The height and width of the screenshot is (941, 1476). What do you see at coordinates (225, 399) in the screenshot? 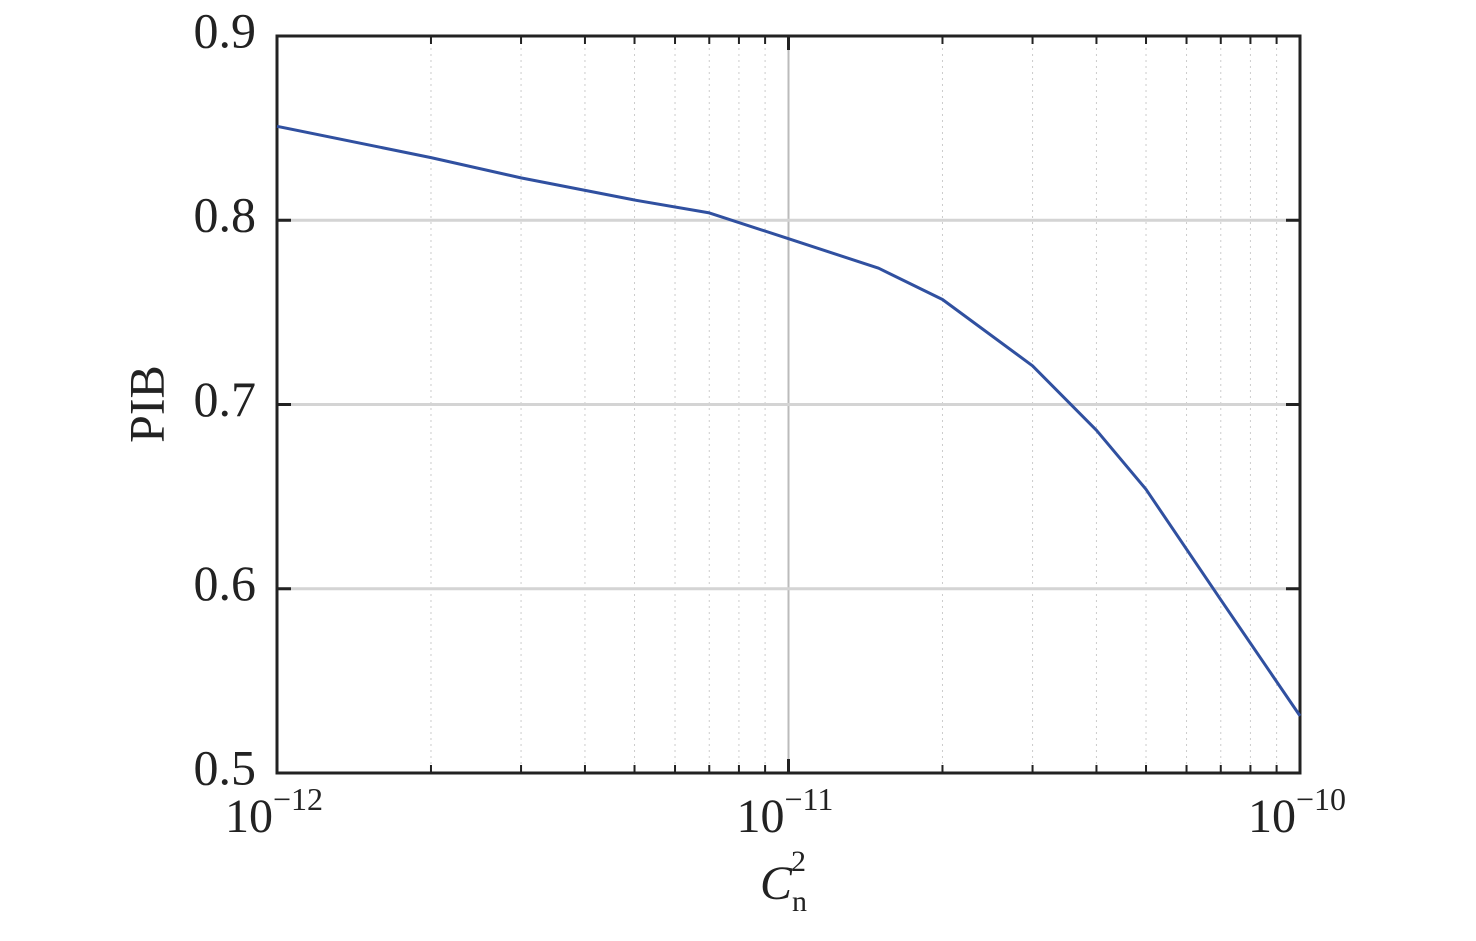
I see `y-tick-label: 0.7` at bounding box center [225, 399].